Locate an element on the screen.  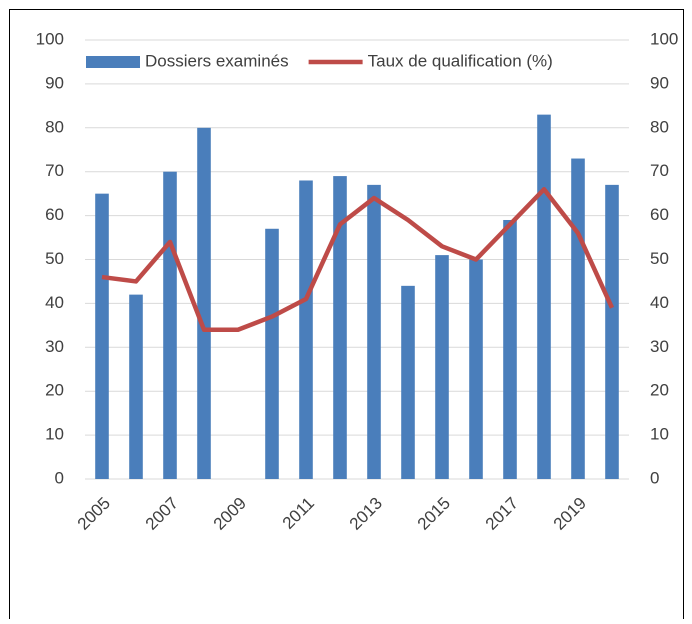
y2-tick-label: 70 is located at coordinates (659, 170).